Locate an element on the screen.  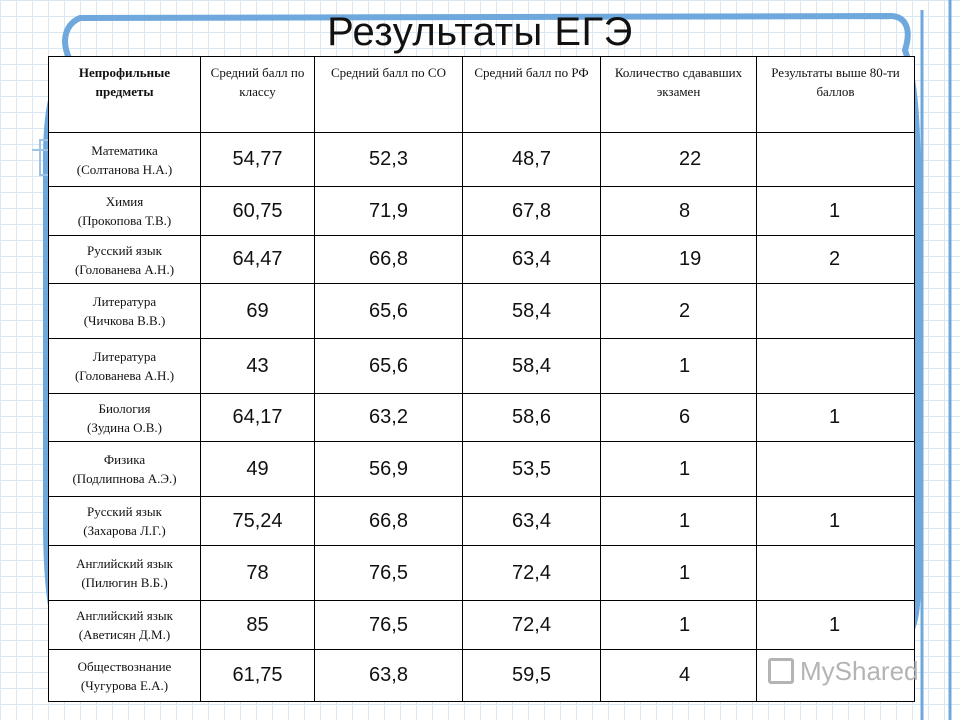
rf-avg-value: 53,5 is located at coordinates (531, 468).